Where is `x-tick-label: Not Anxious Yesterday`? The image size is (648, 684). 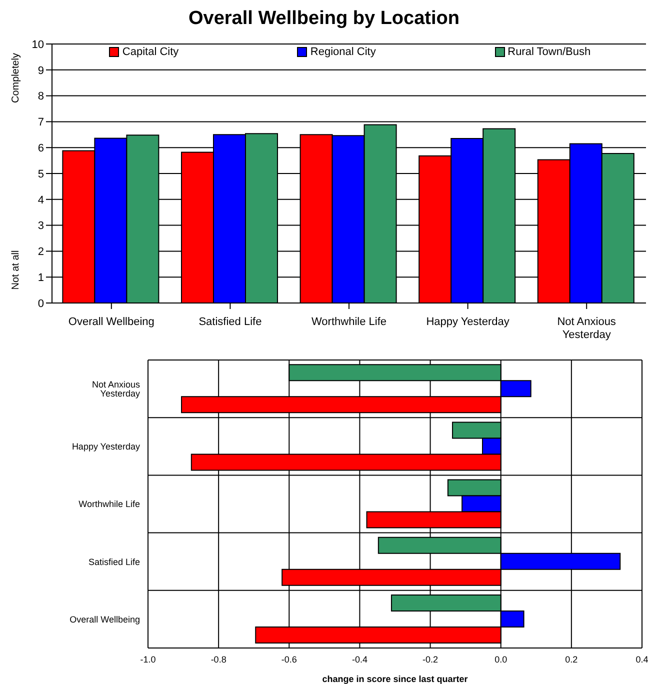 x-tick-label: Not Anxious Yesterday is located at coordinates (586, 328).